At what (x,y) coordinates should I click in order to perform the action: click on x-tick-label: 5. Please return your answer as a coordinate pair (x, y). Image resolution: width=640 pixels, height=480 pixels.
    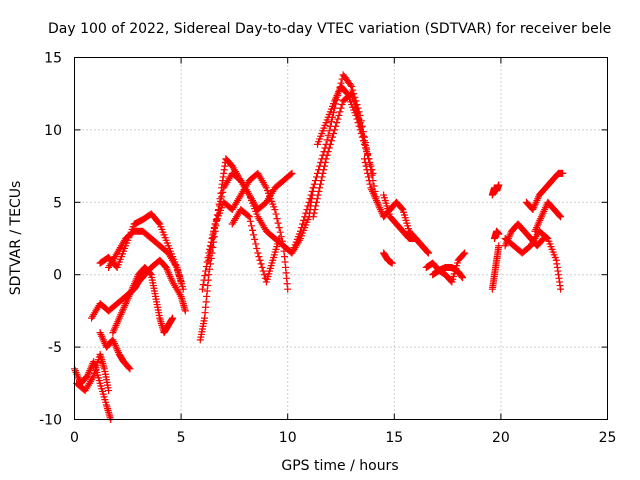
    Looking at the image, I should click on (181, 438).